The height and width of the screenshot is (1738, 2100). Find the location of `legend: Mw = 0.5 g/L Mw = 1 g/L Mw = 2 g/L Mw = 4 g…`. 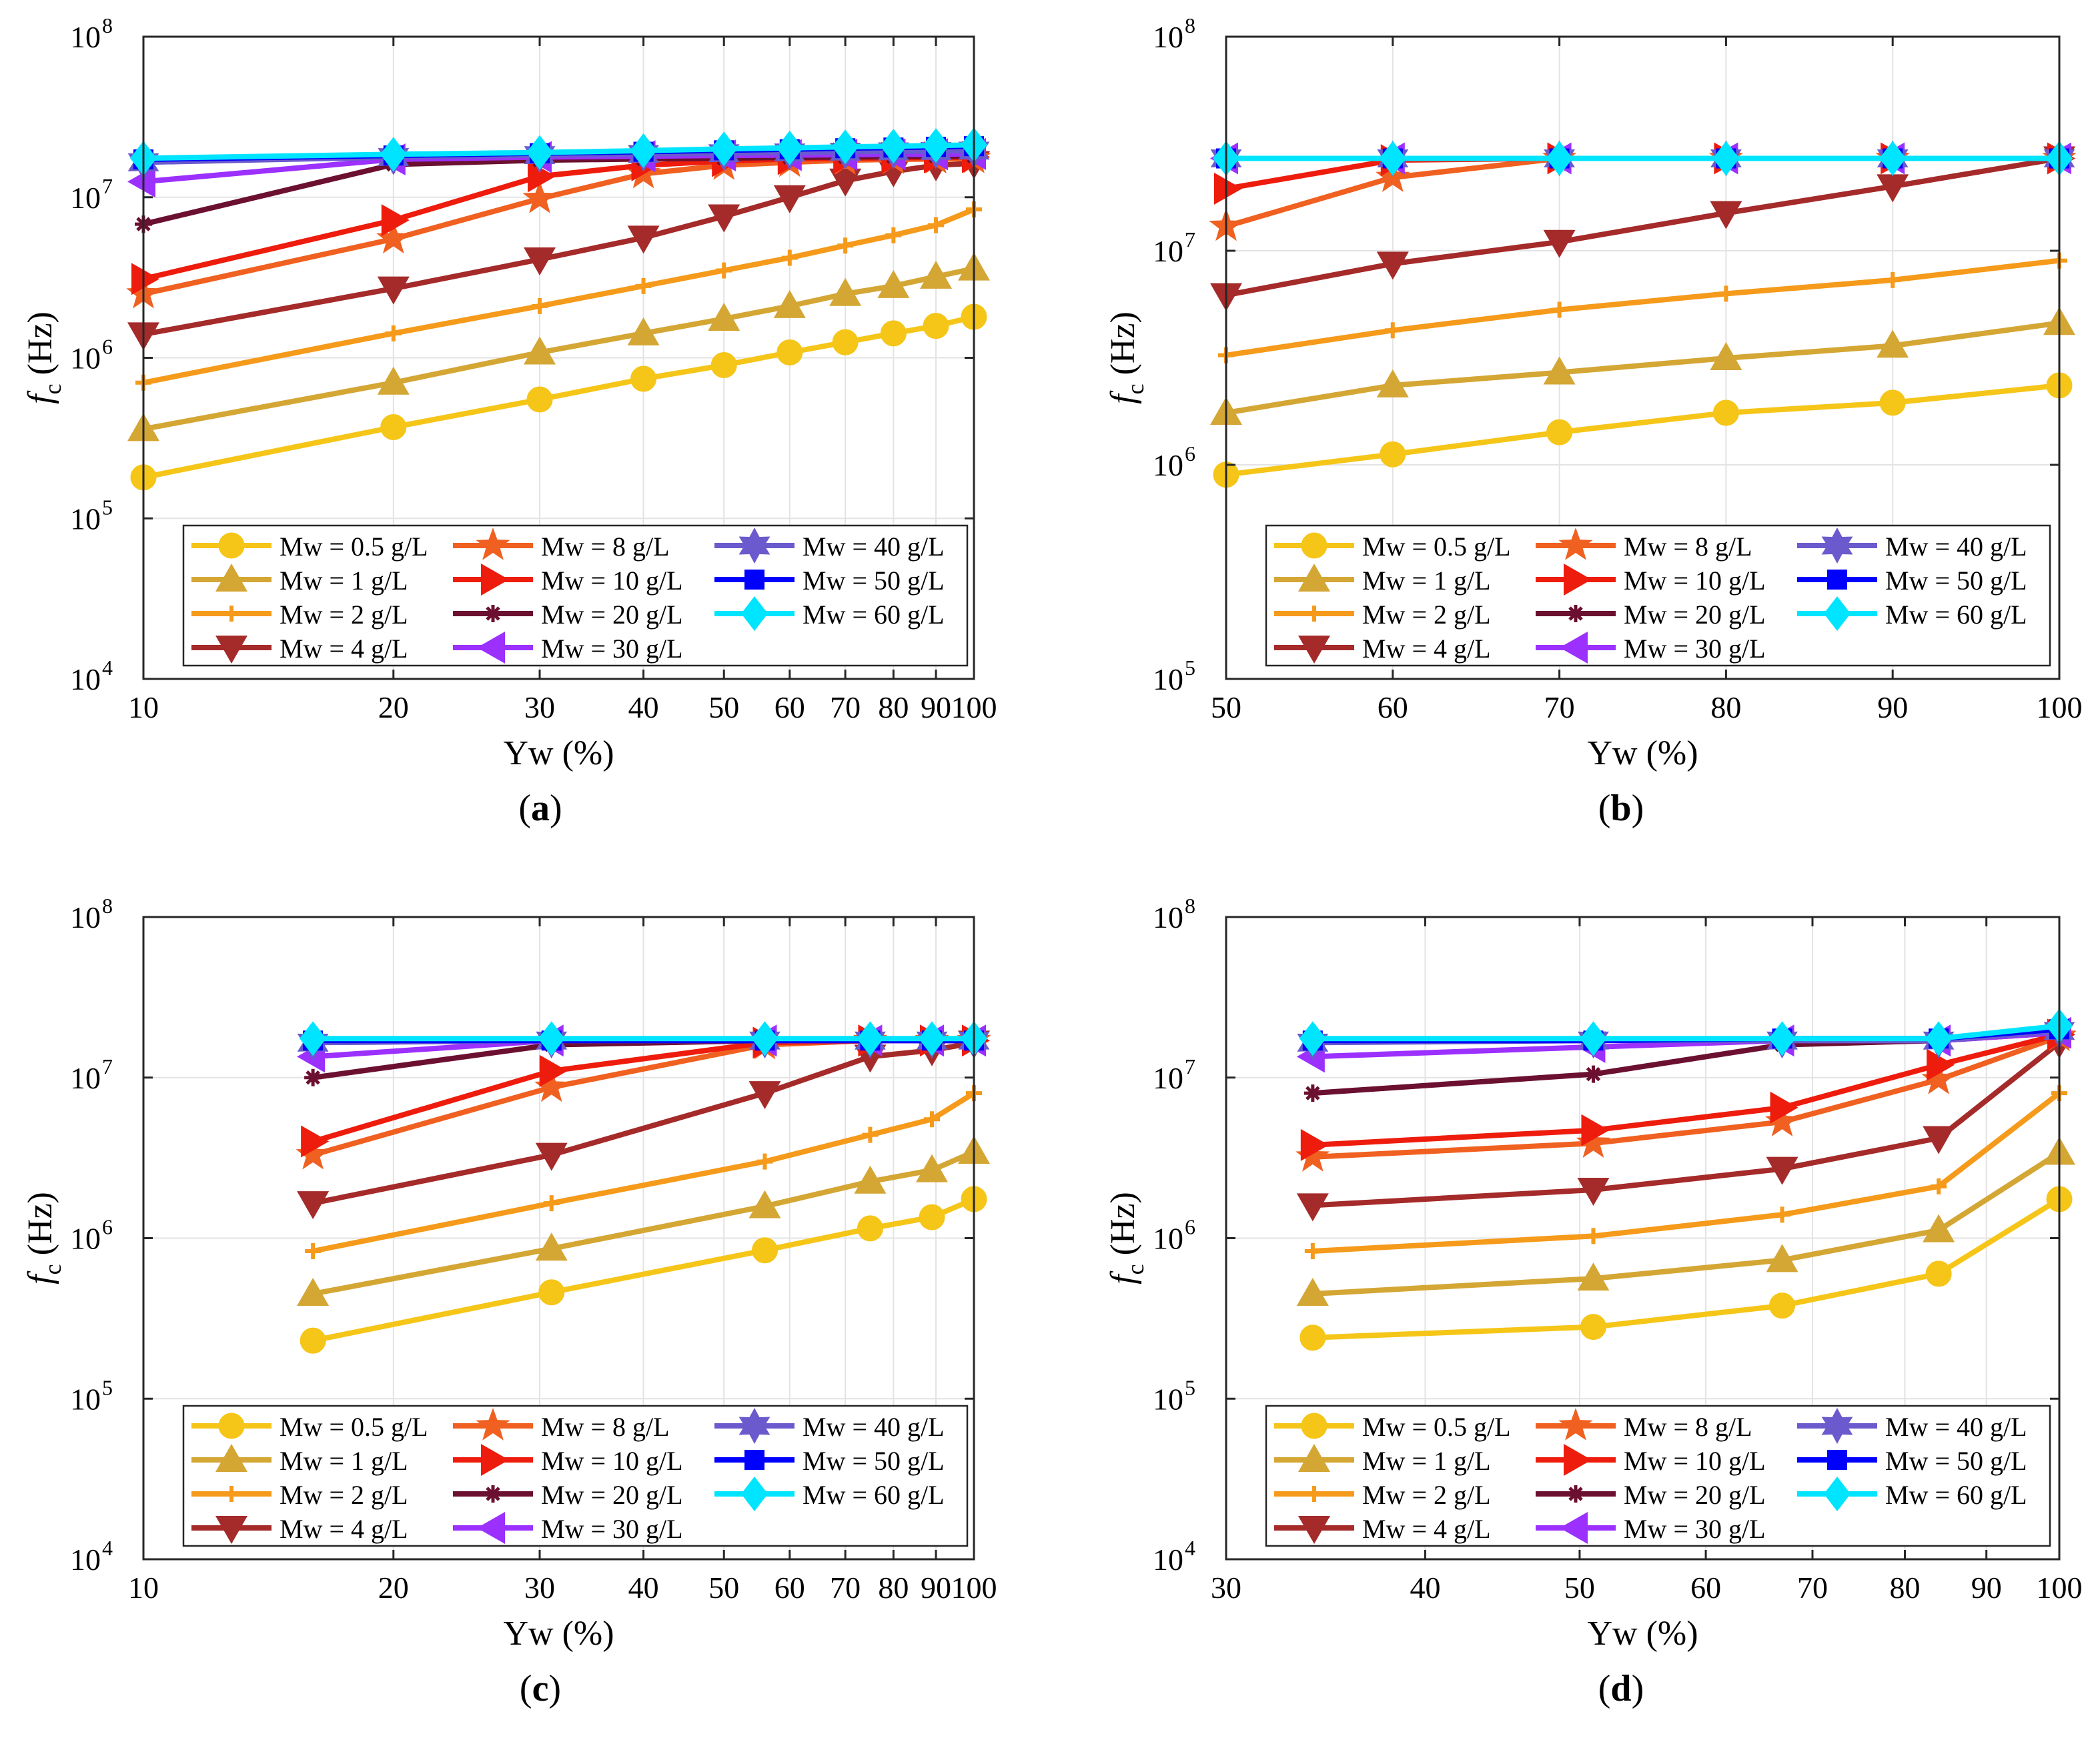

legend: Mw = 0.5 g/L Mw = 1 g/L Mw = 2 g/L Mw = 4 g… is located at coordinates (1658, 595).